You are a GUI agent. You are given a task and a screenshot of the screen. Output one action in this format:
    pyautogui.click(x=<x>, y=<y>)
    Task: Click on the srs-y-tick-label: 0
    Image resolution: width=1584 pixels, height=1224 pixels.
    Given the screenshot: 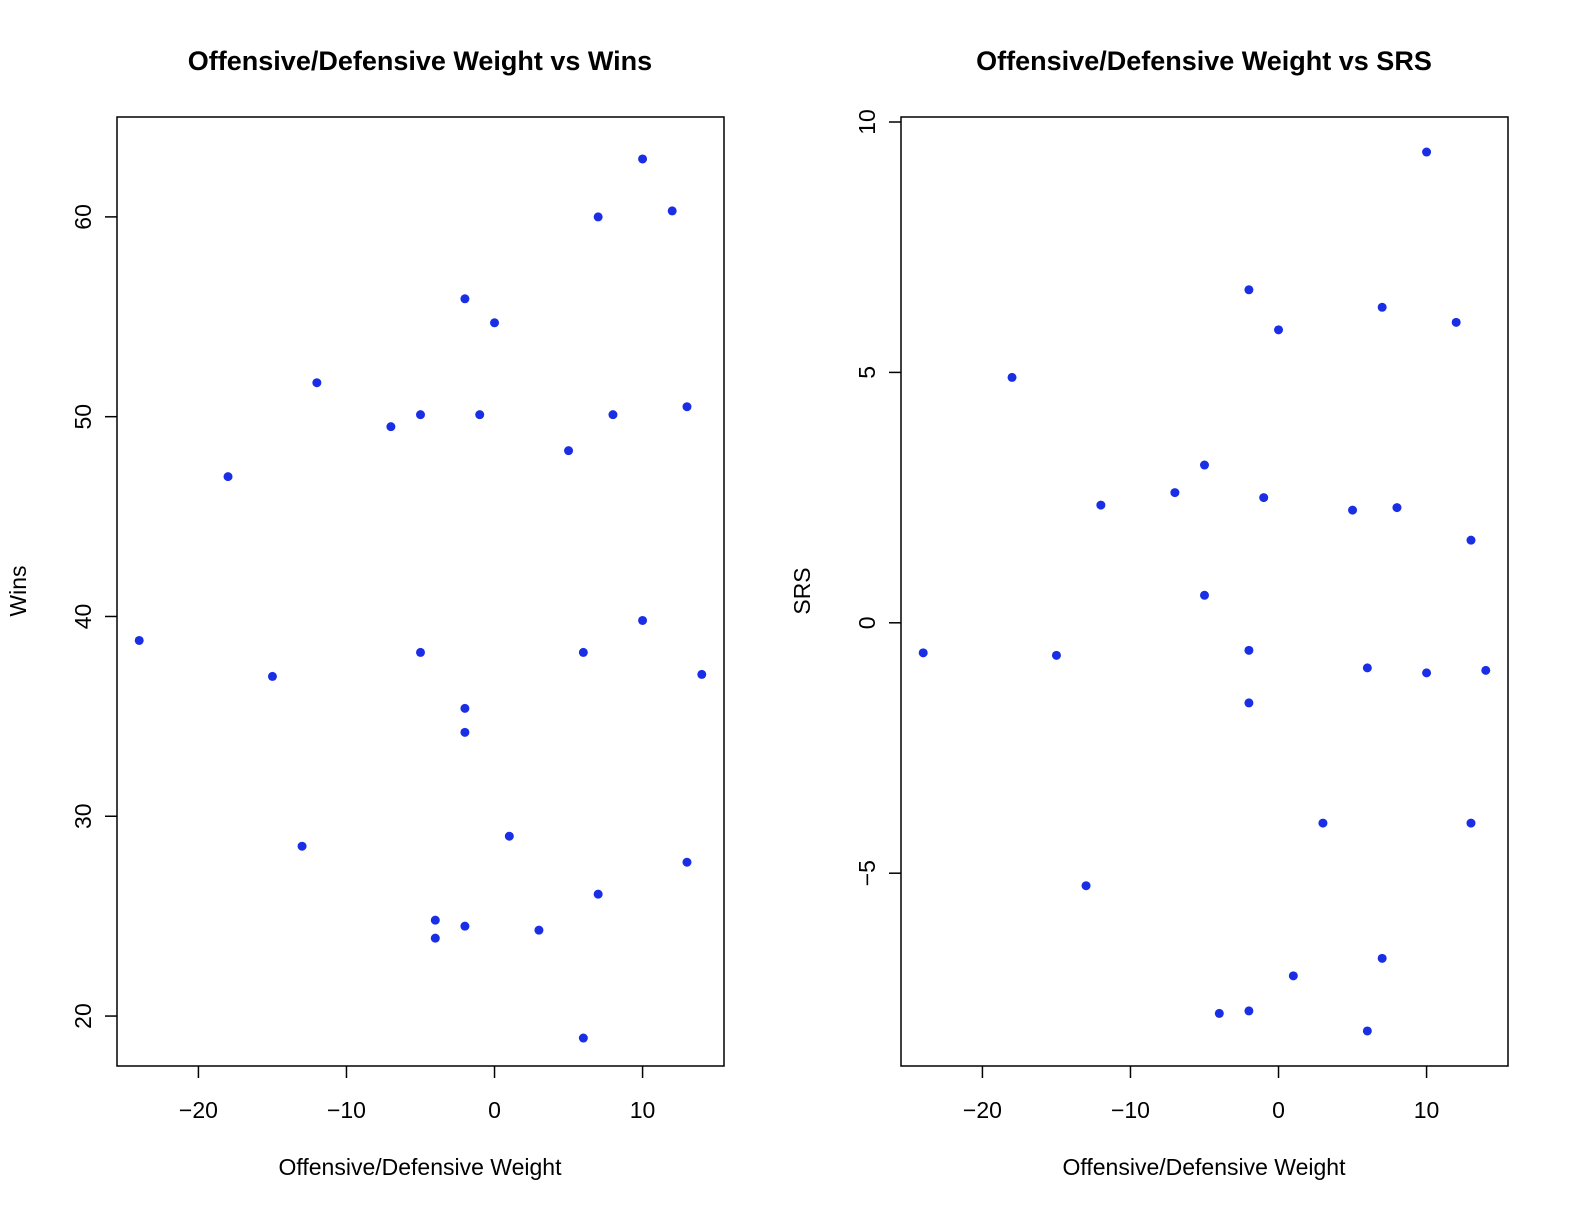 What is the action you would take?
    pyautogui.click(x=867, y=622)
    